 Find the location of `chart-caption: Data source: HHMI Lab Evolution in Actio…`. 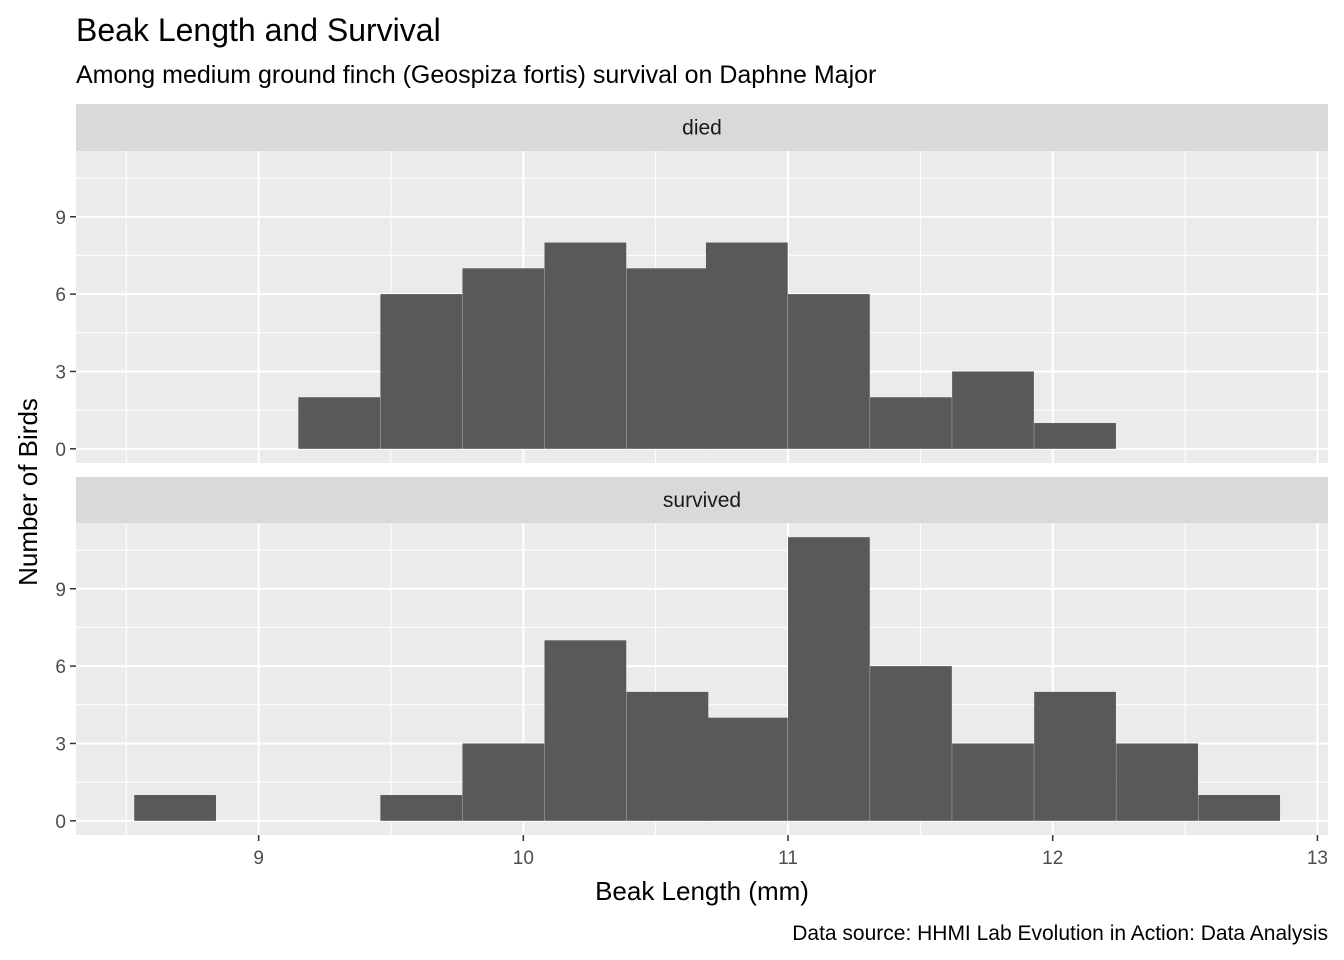

chart-caption: Data source: HHMI Lab Evolution in Actio… is located at coordinates (1060, 933).